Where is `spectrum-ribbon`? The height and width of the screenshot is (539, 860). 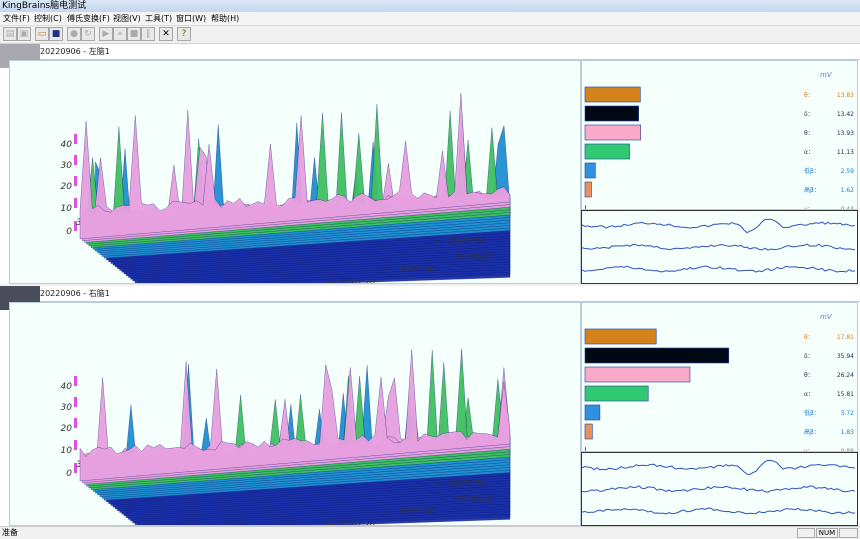
spectrum-ribbon is located at coordinates (295, 166).